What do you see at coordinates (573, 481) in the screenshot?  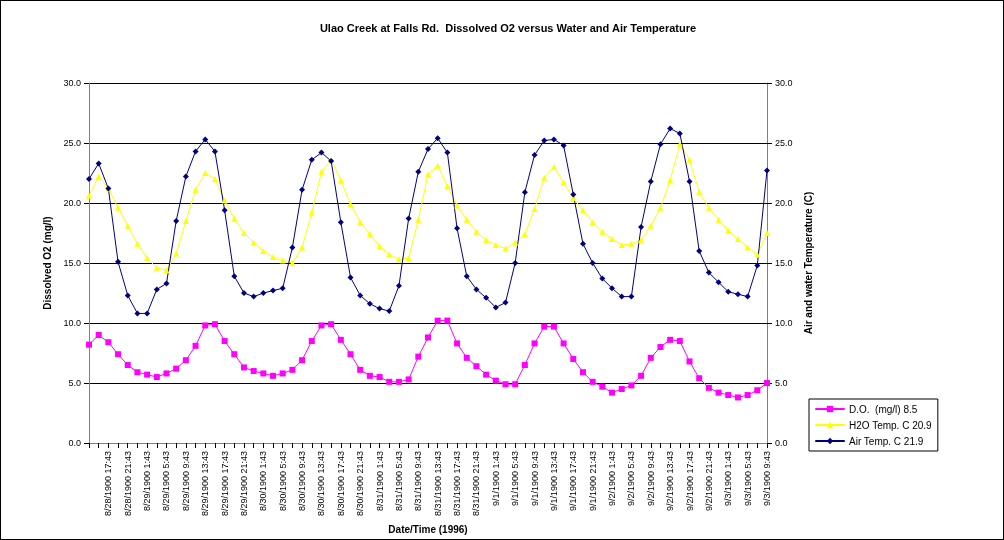 I see `x-tick-label: 9/1/1900 17:43` at bounding box center [573, 481].